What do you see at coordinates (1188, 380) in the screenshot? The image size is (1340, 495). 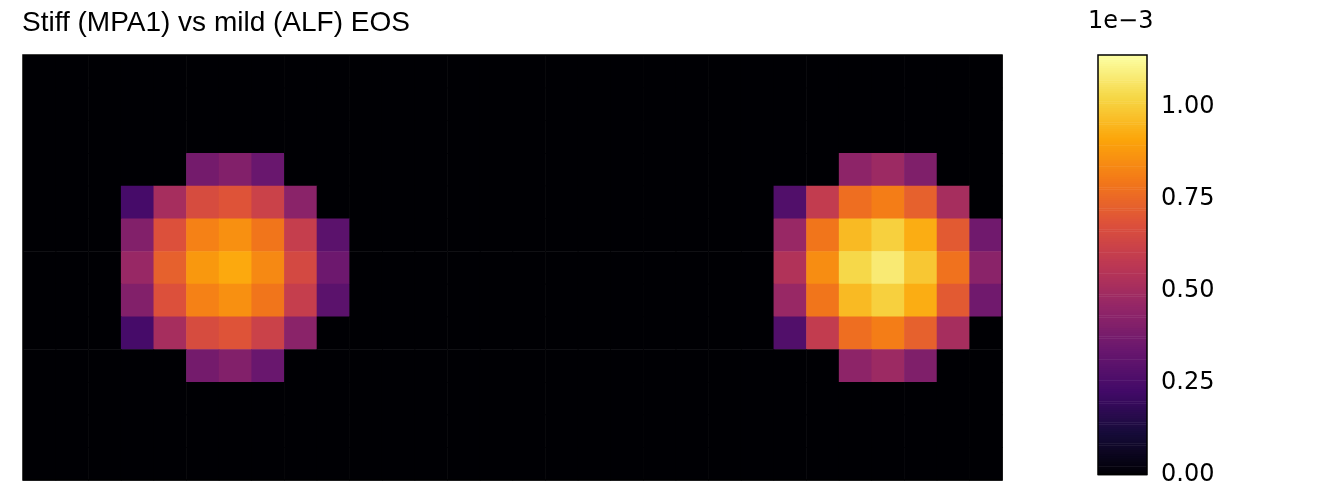 I see `color-bar-label: 0.25` at bounding box center [1188, 380].